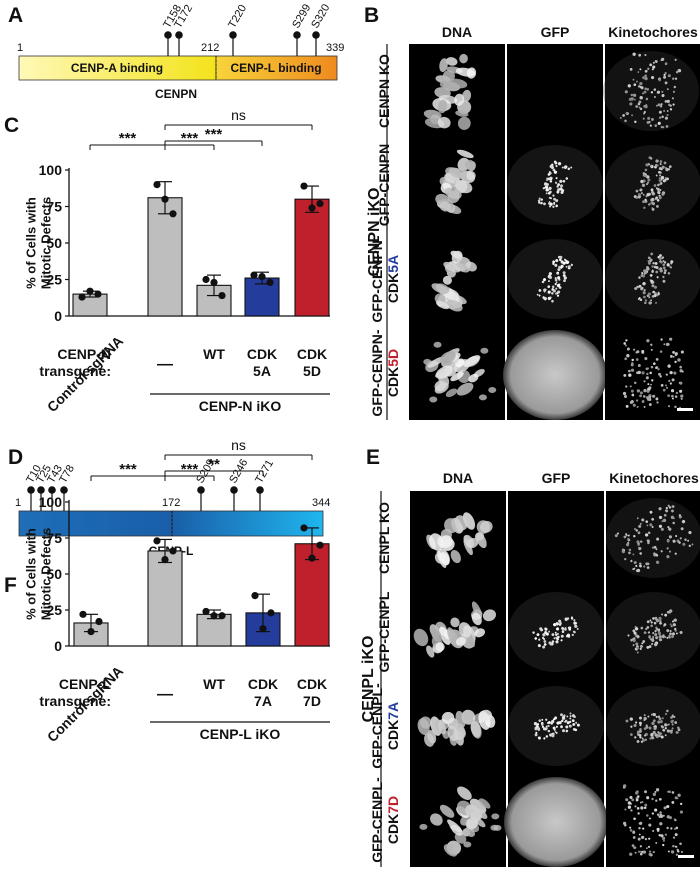  What do you see at coordinates (450, 91) in the screenshot?
I see `chromosome-mass` at bounding box center [450, 91].